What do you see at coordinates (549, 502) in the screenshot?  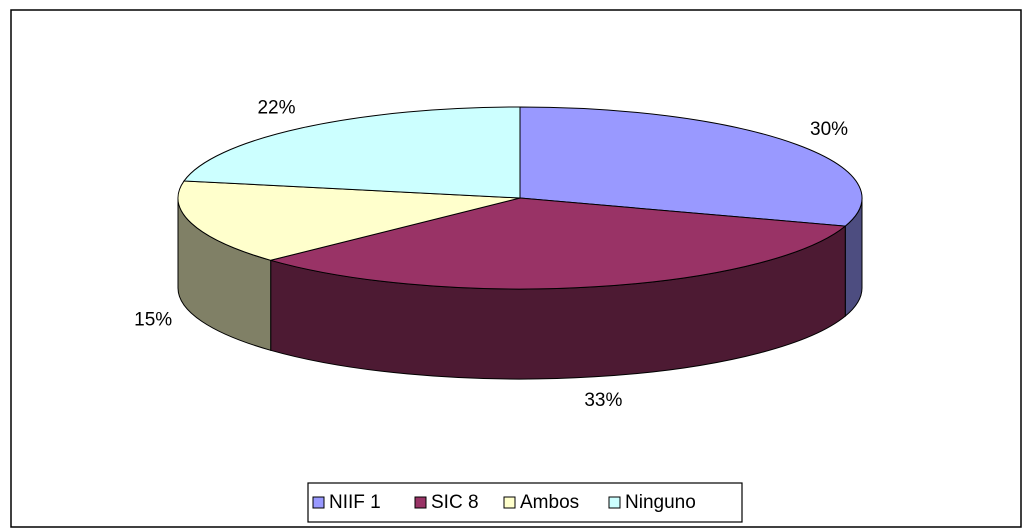 I see `legend-label: Ambos` at bounding box center [549, 502].